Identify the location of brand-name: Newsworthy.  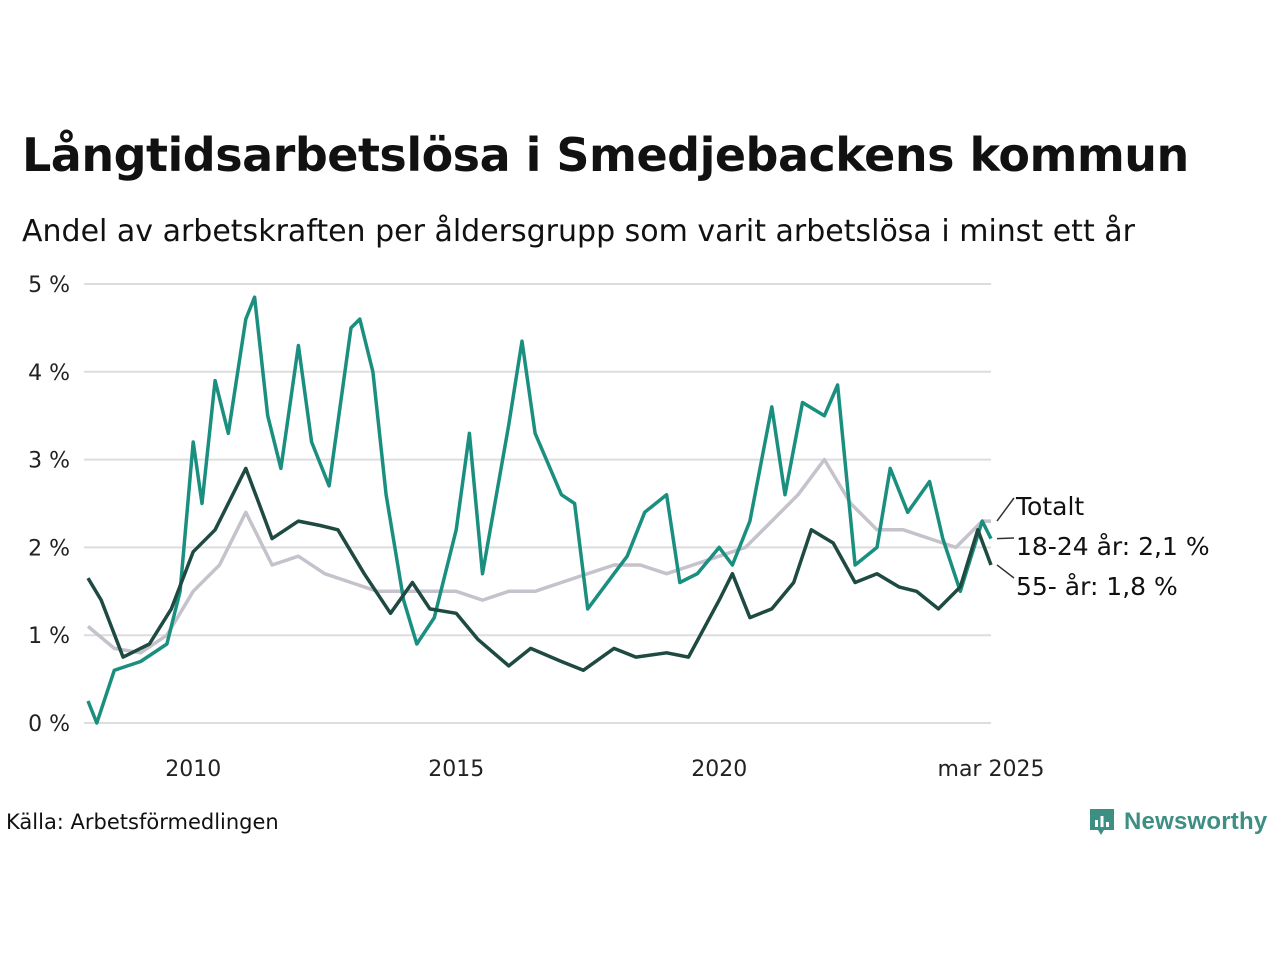
(1196, 821).